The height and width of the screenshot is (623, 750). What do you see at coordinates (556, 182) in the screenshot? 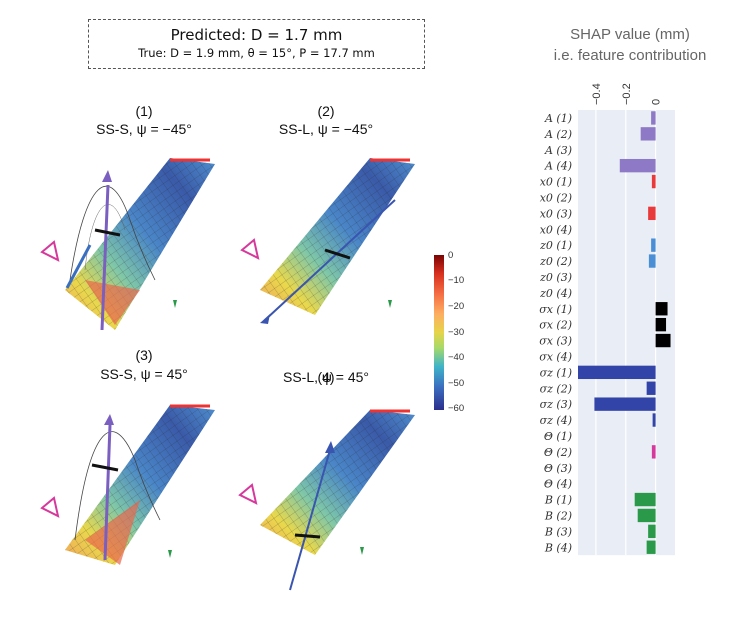
I see `category-label: x0 (1)` at bounding box center [556, 182].